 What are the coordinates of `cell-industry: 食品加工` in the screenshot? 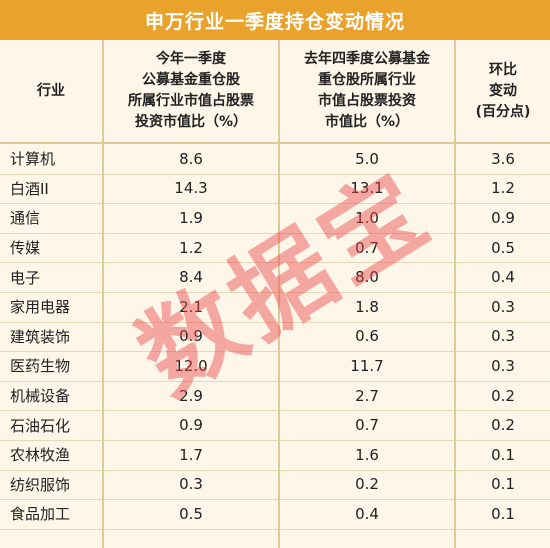 It's located at (40, 514).